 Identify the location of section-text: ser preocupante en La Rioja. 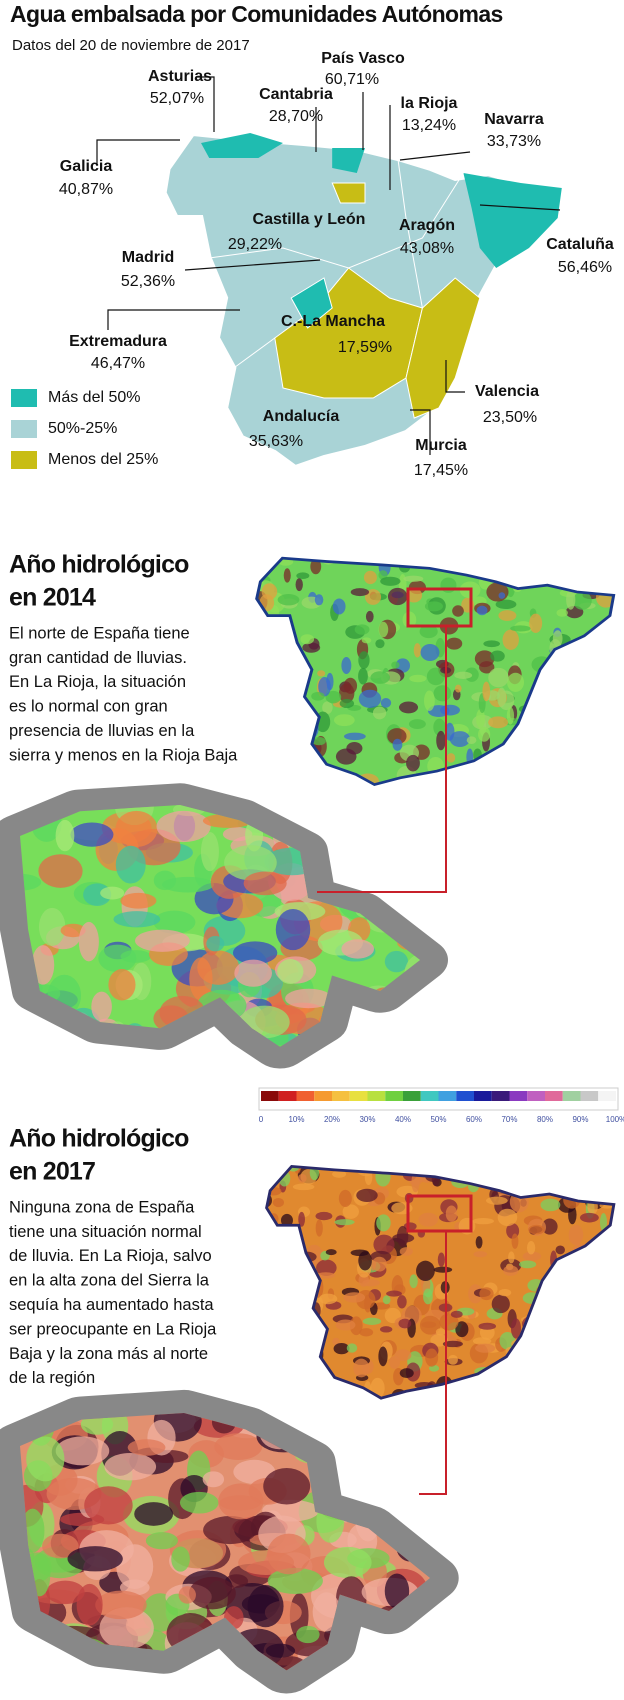
(113, 1329).